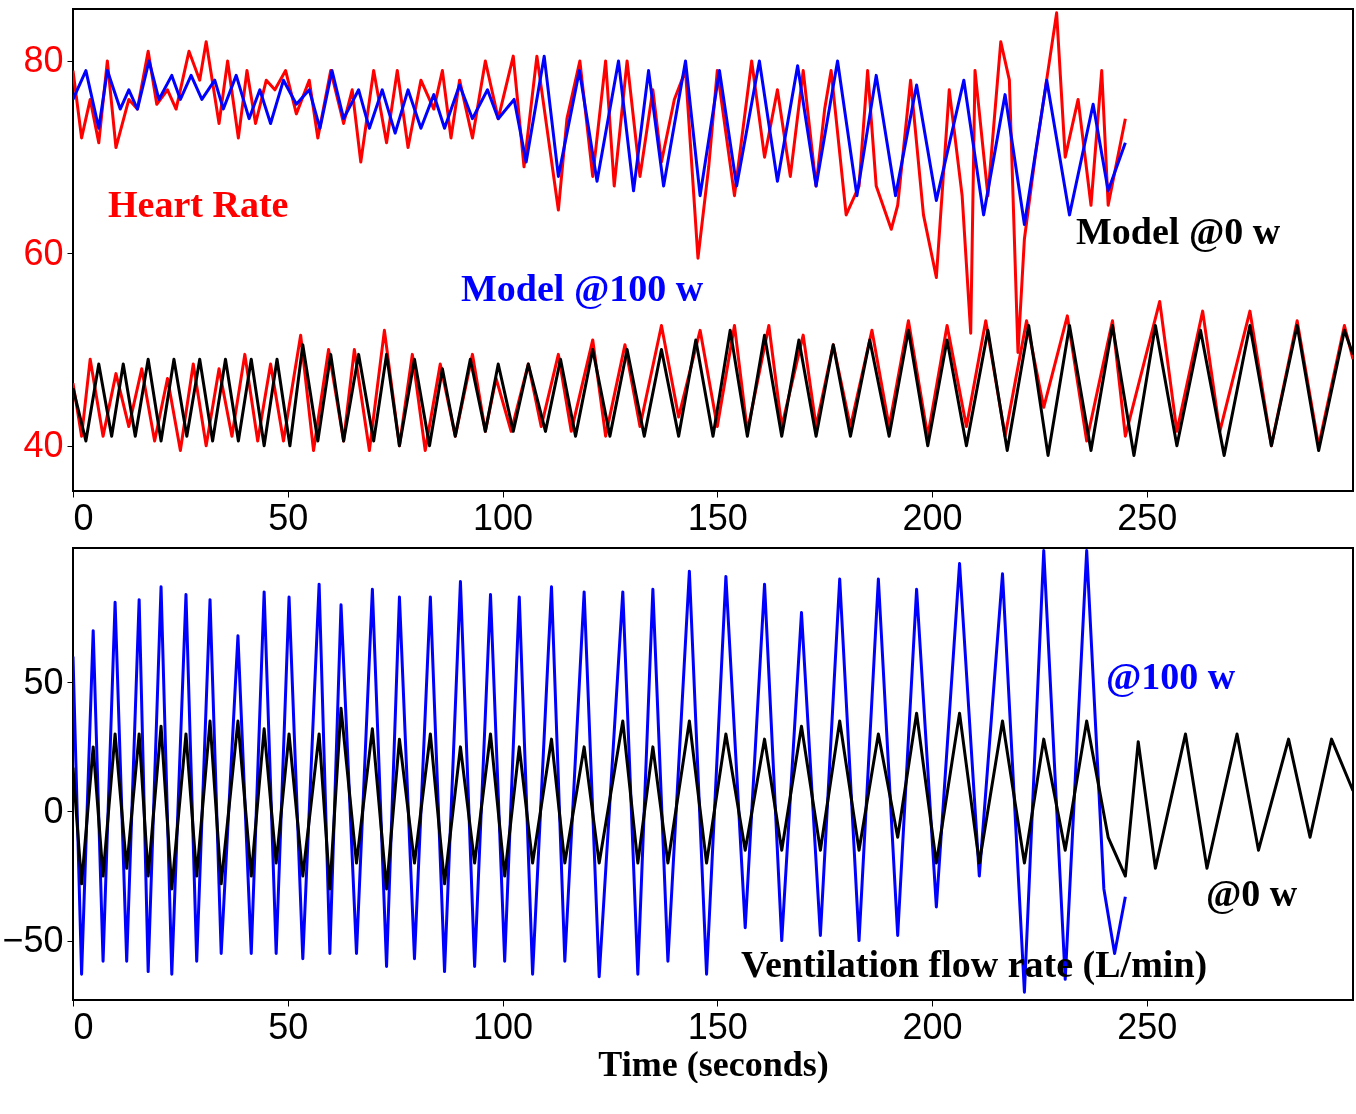 This screenshot has width=1356, height=1114. What do you see at coordinates (198, 204) in the screenshot?
I see `series-label: Heart Rate` at bounding box center [198, 204].